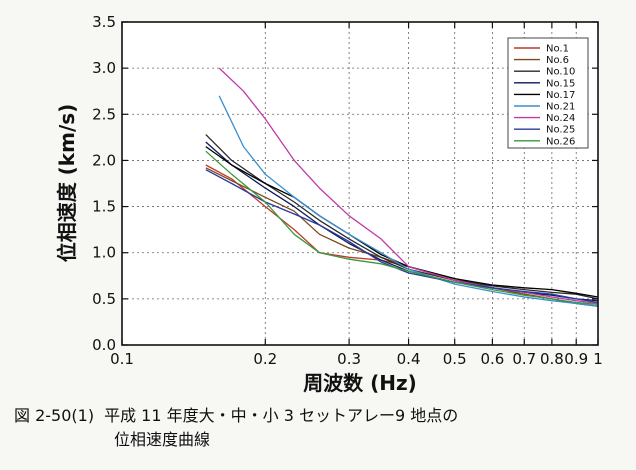 This screenshot has width=636, height=470. What do you see at coordinates (349, 359) in the screenshot?
I see `x-tick-label: 0.3` at bounding box center [349, 359].